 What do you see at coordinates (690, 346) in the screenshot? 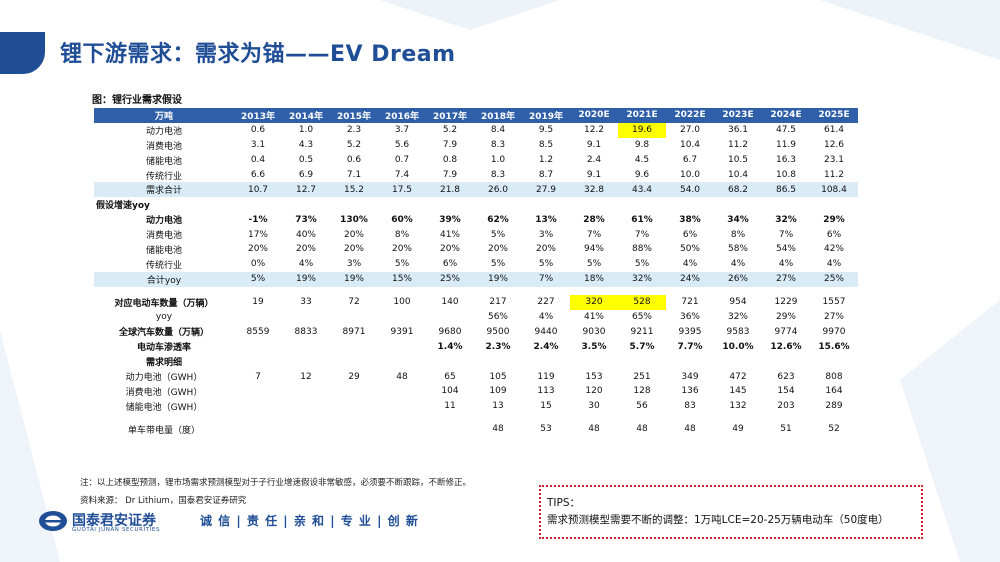
I see `value-cell: 7.7%` at bounding box center [690, 346].